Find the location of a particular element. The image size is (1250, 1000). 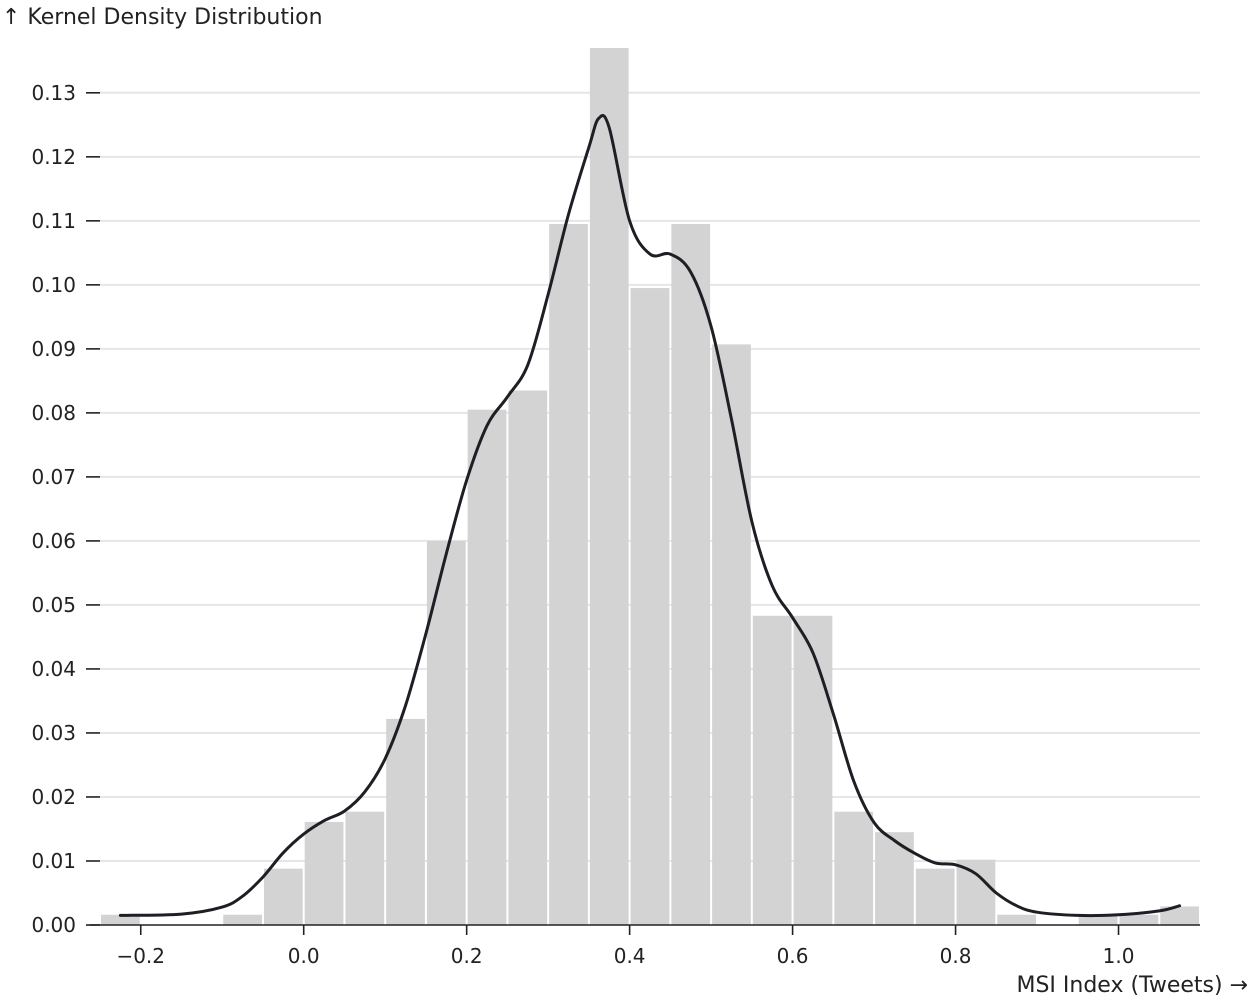

y-tick-label: 0.04 is located at coordinates (53, 669).